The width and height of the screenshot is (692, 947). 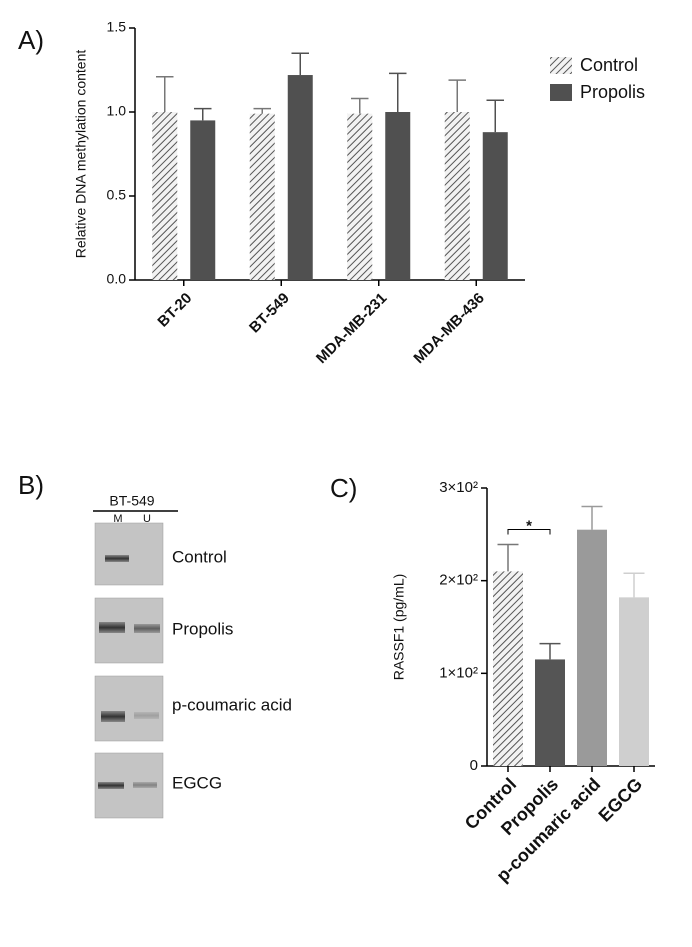 What do you see at coordinates (31, 40) in the screenshot?
I see `panel-label: A)` at bounding box center [31, 40].